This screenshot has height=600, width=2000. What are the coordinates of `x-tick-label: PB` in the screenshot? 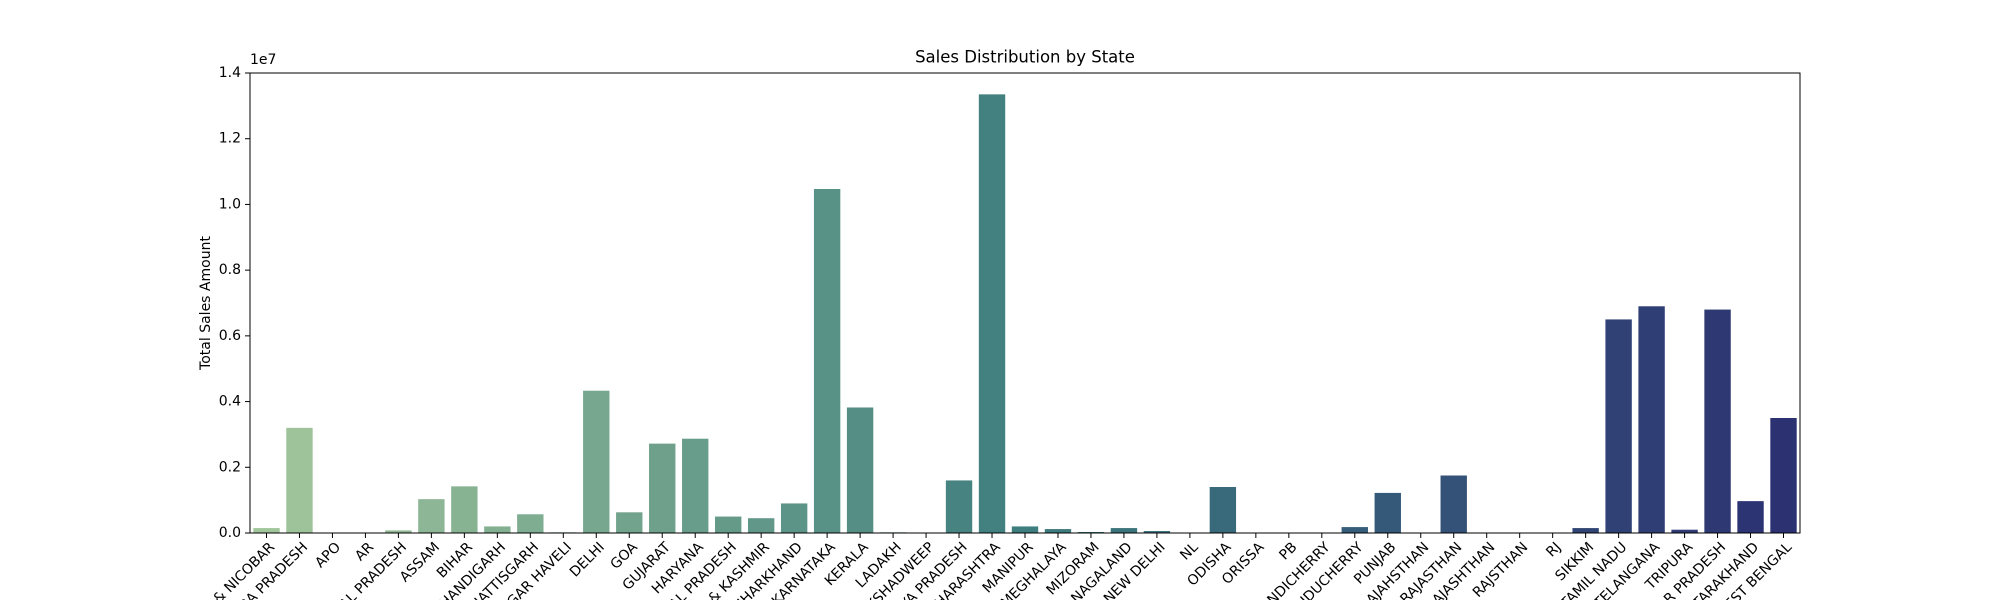 It's located at (1288, 551).